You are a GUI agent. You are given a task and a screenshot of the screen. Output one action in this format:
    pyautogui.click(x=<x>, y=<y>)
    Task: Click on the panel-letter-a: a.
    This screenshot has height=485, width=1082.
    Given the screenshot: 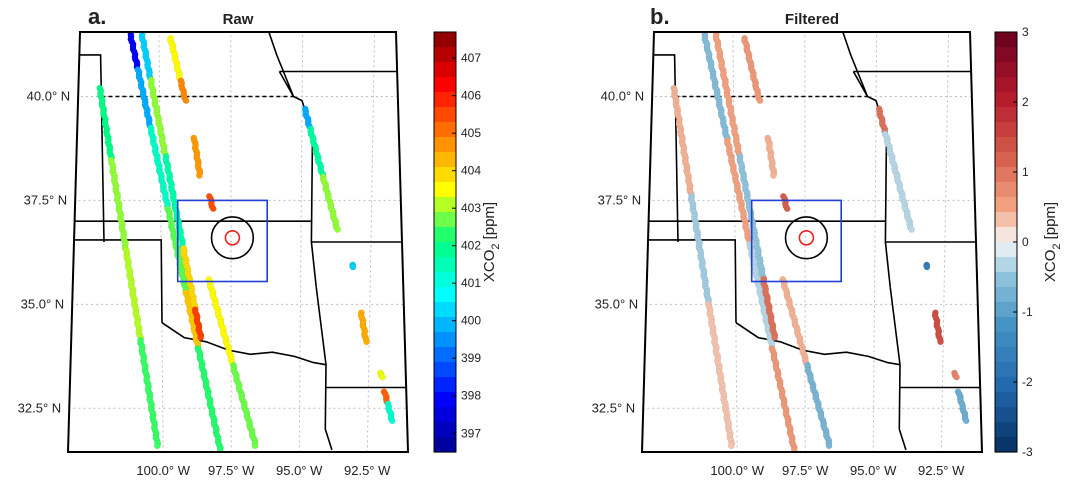 What is the action you would take?
    pyautogui.click(x=97, y=16)
    